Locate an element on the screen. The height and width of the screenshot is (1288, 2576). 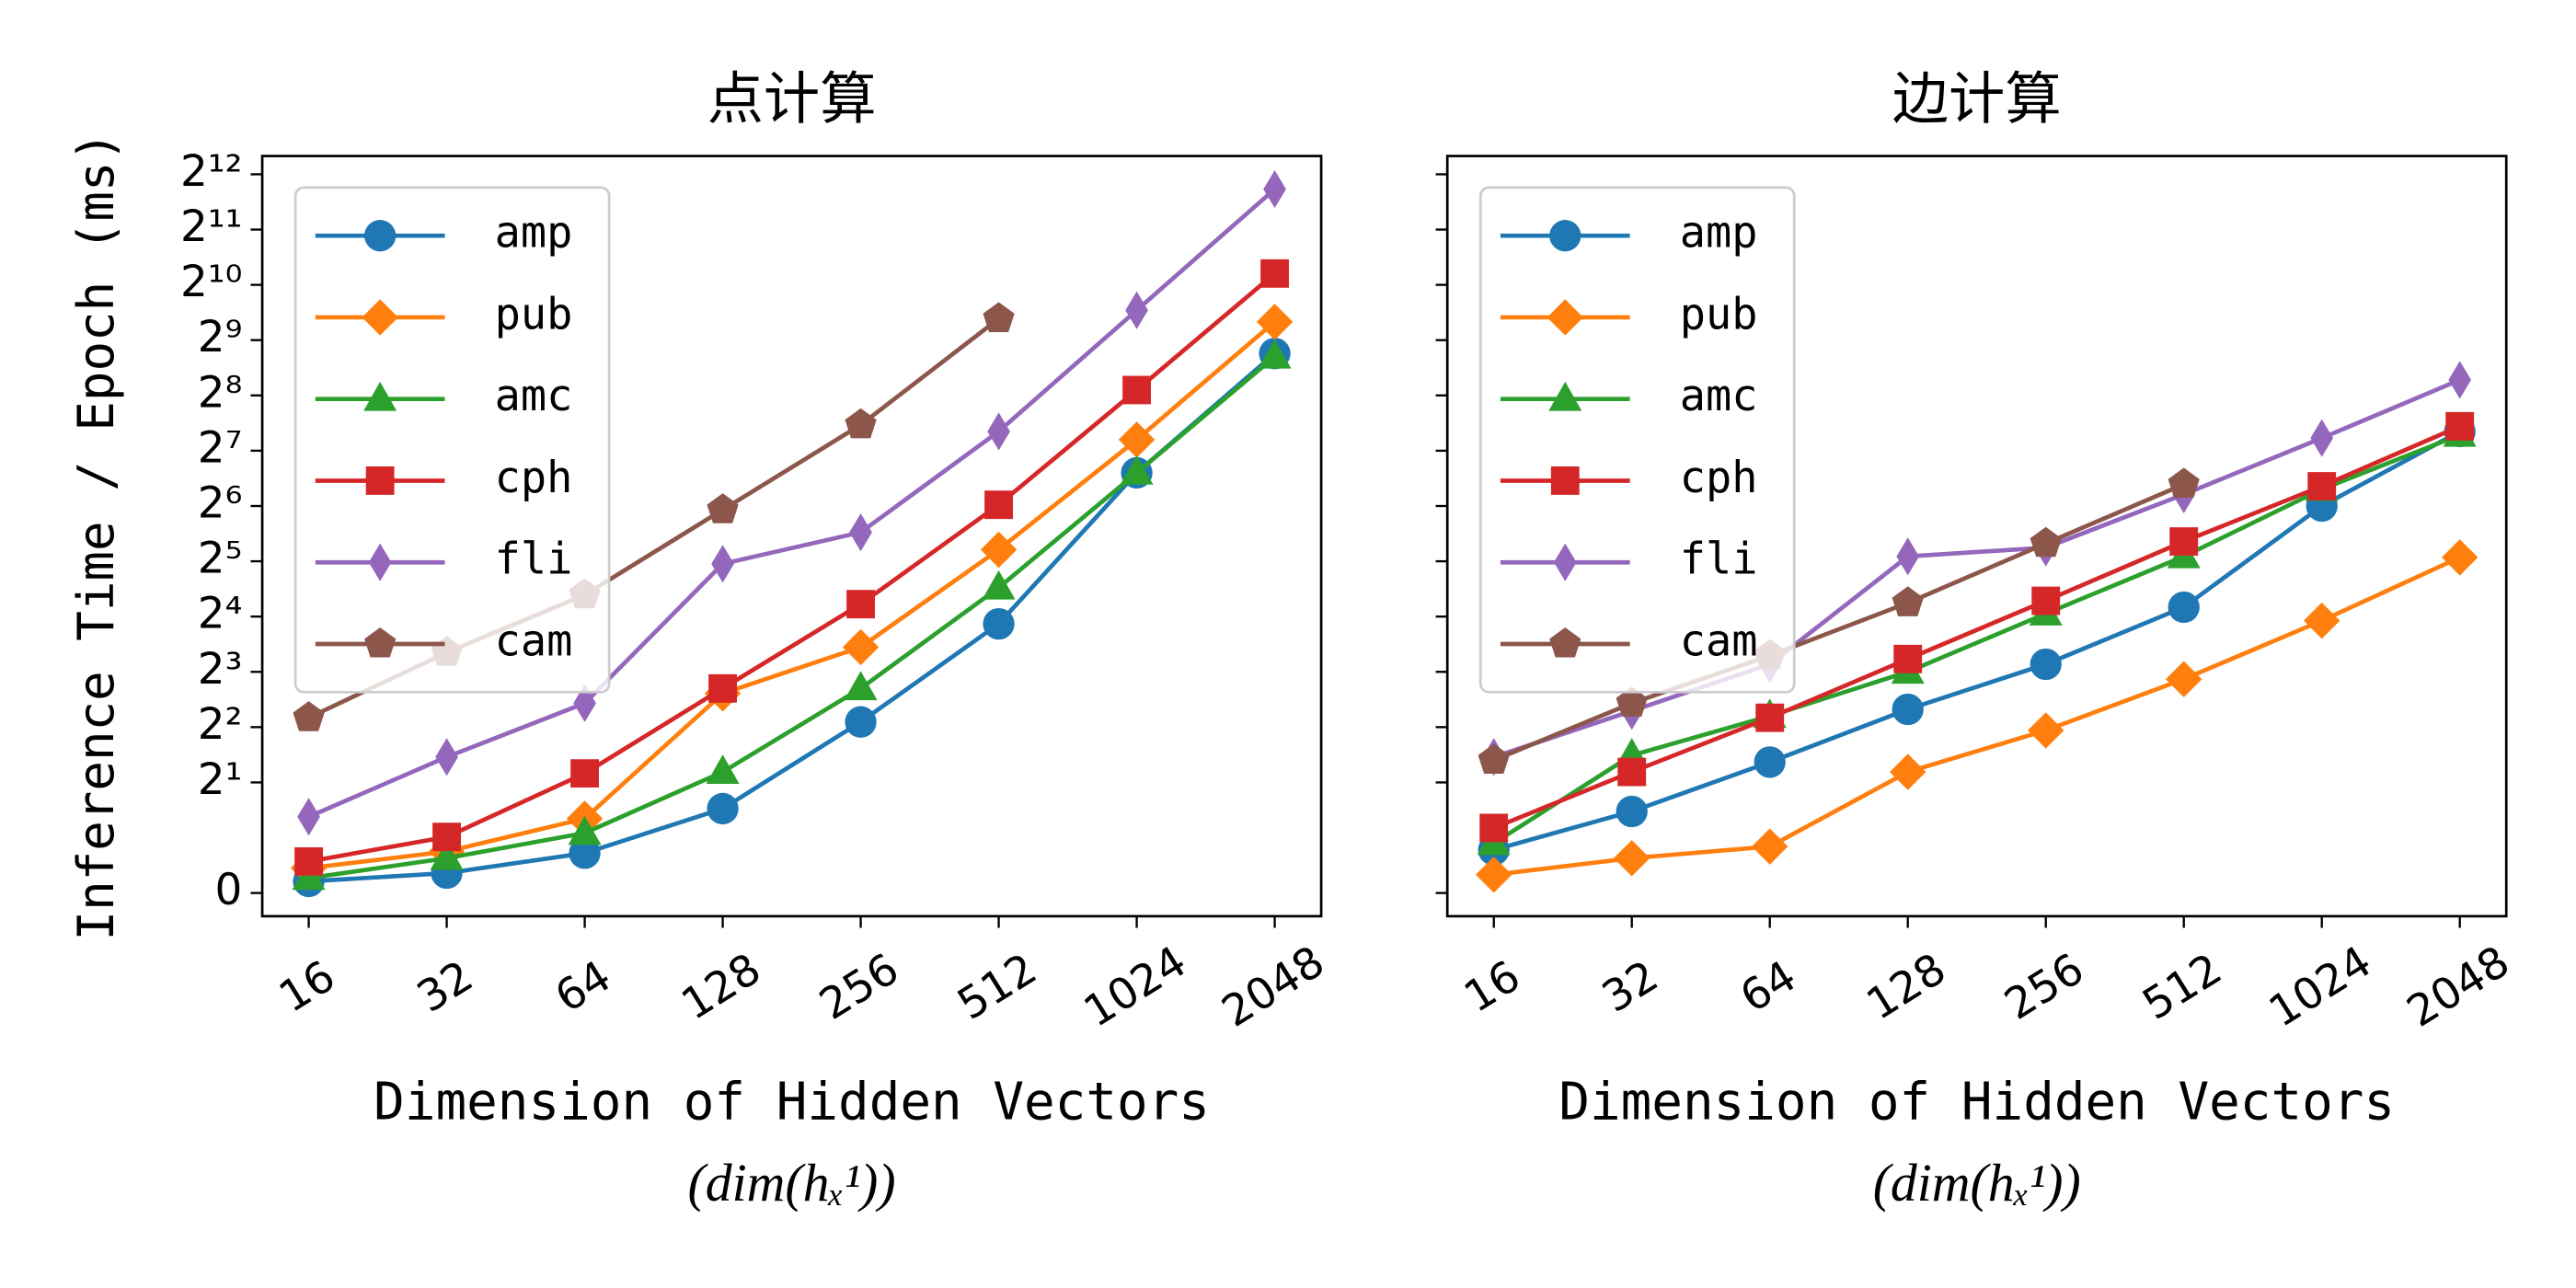
y-tick-label: 2⁴ is located at coordinates (220, 614).